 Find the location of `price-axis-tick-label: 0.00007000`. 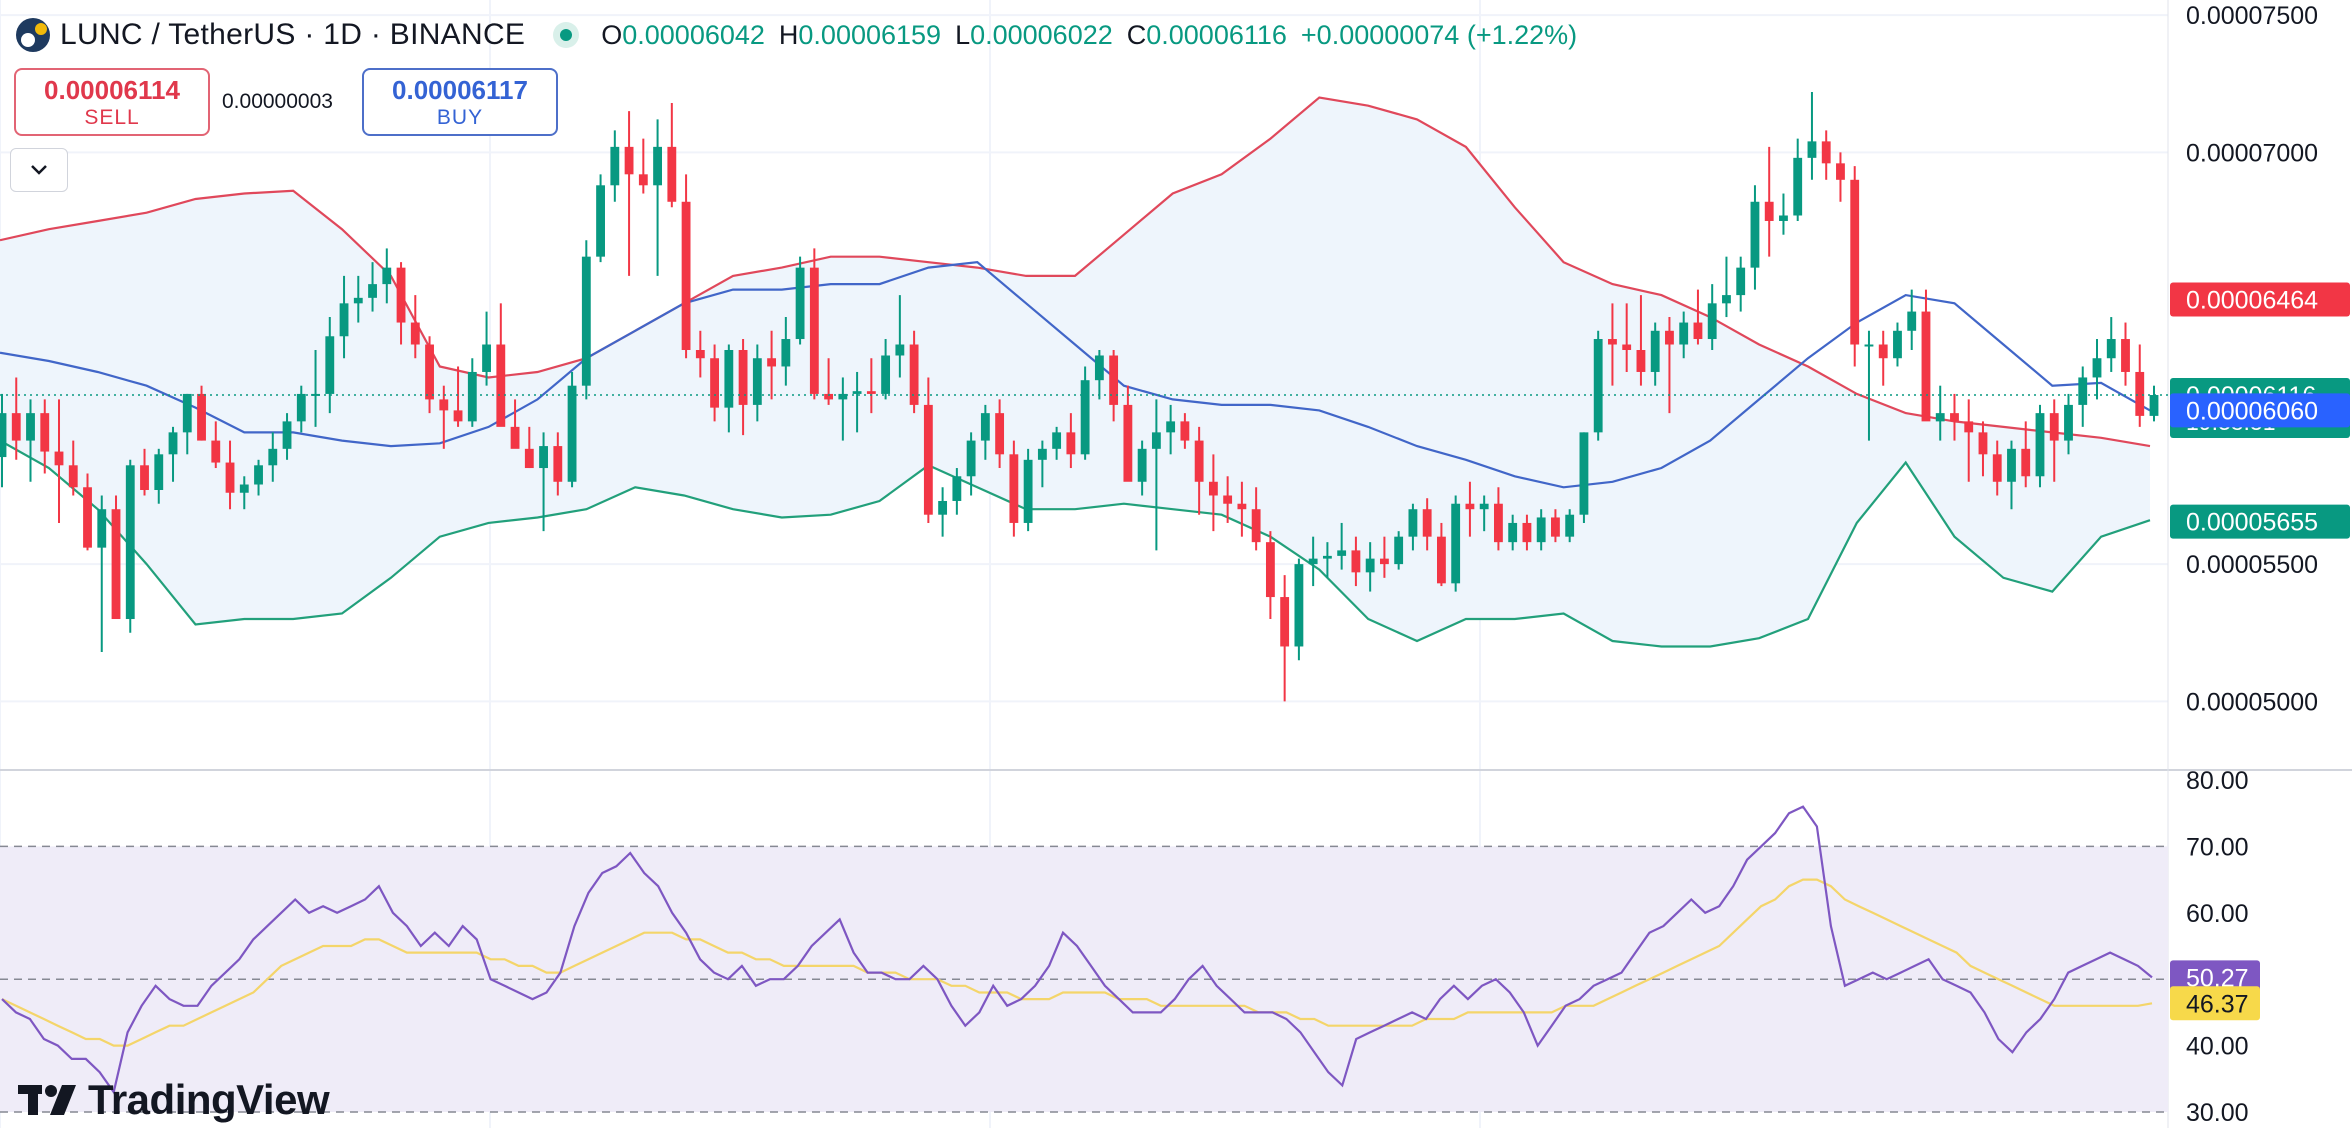

price-axis-tick-label: 0.00007000 is located at coordinates (2252, 153).